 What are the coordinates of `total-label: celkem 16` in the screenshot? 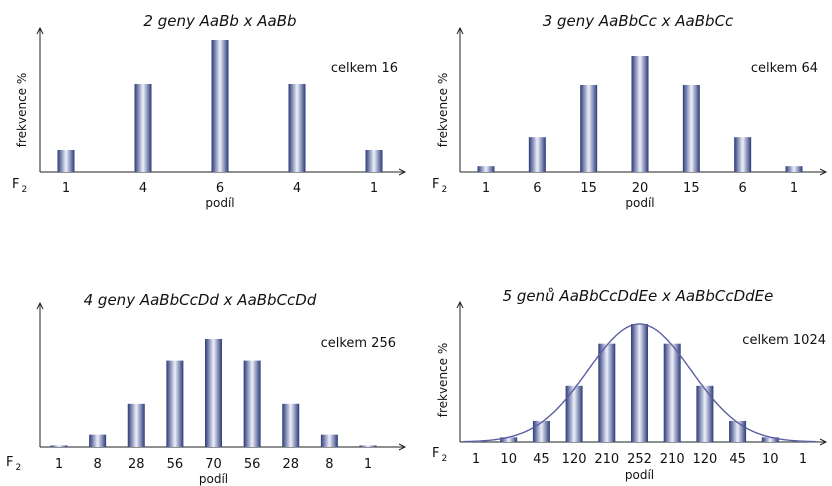 It's located at (364, 68).